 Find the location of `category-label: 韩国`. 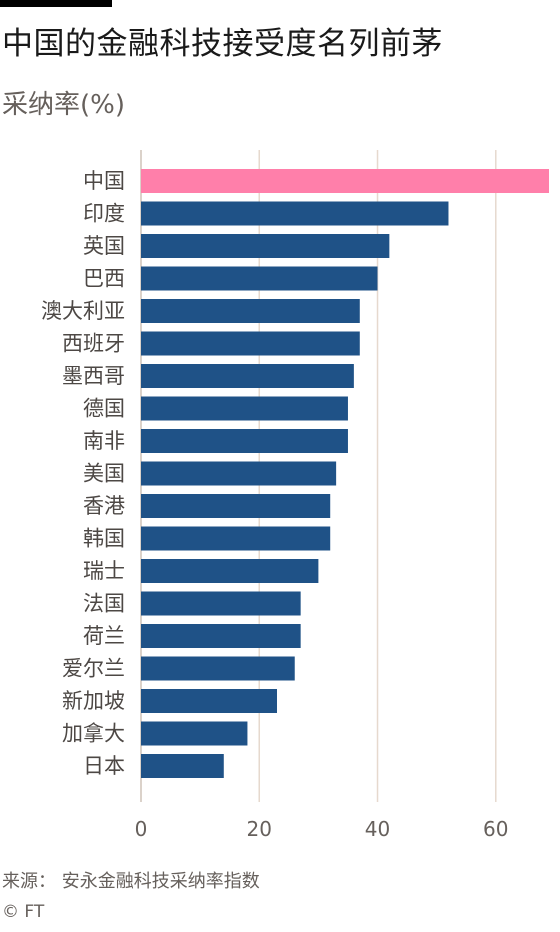

category-label: 韩国 is located at coordinates (104, 539).